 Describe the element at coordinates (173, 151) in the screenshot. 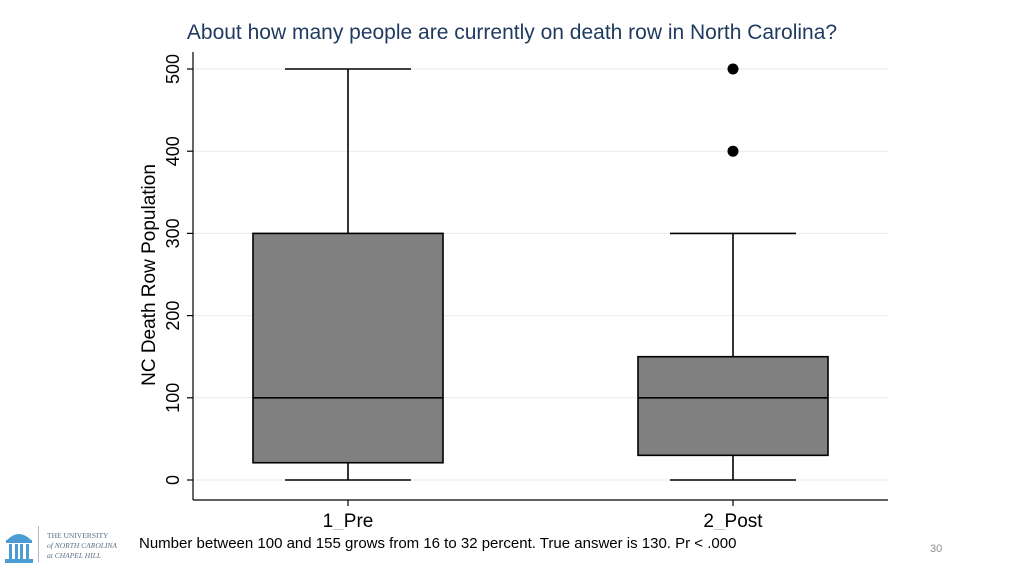

I see `y-tick-label-400: 400` at that location.